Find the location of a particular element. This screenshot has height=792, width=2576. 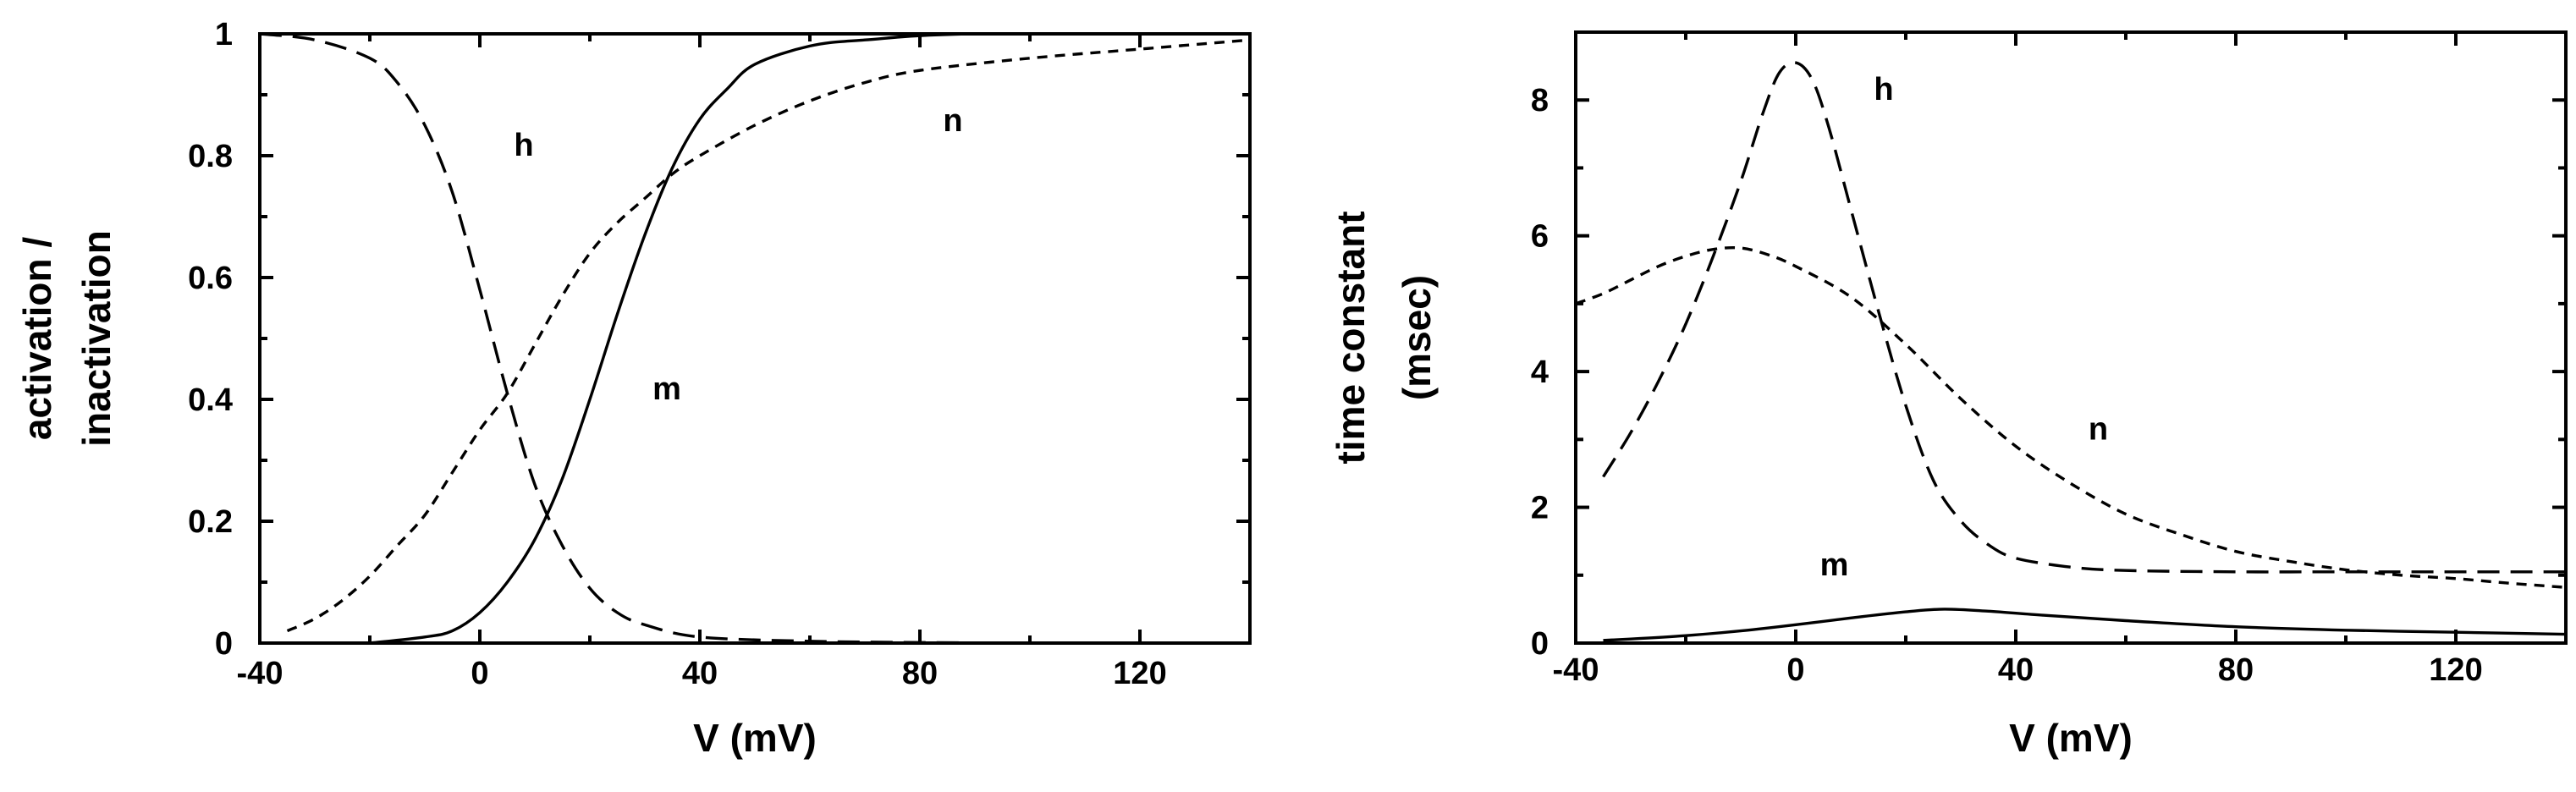

y-tick-label: 0.4 is located at coordinates (210, 400).